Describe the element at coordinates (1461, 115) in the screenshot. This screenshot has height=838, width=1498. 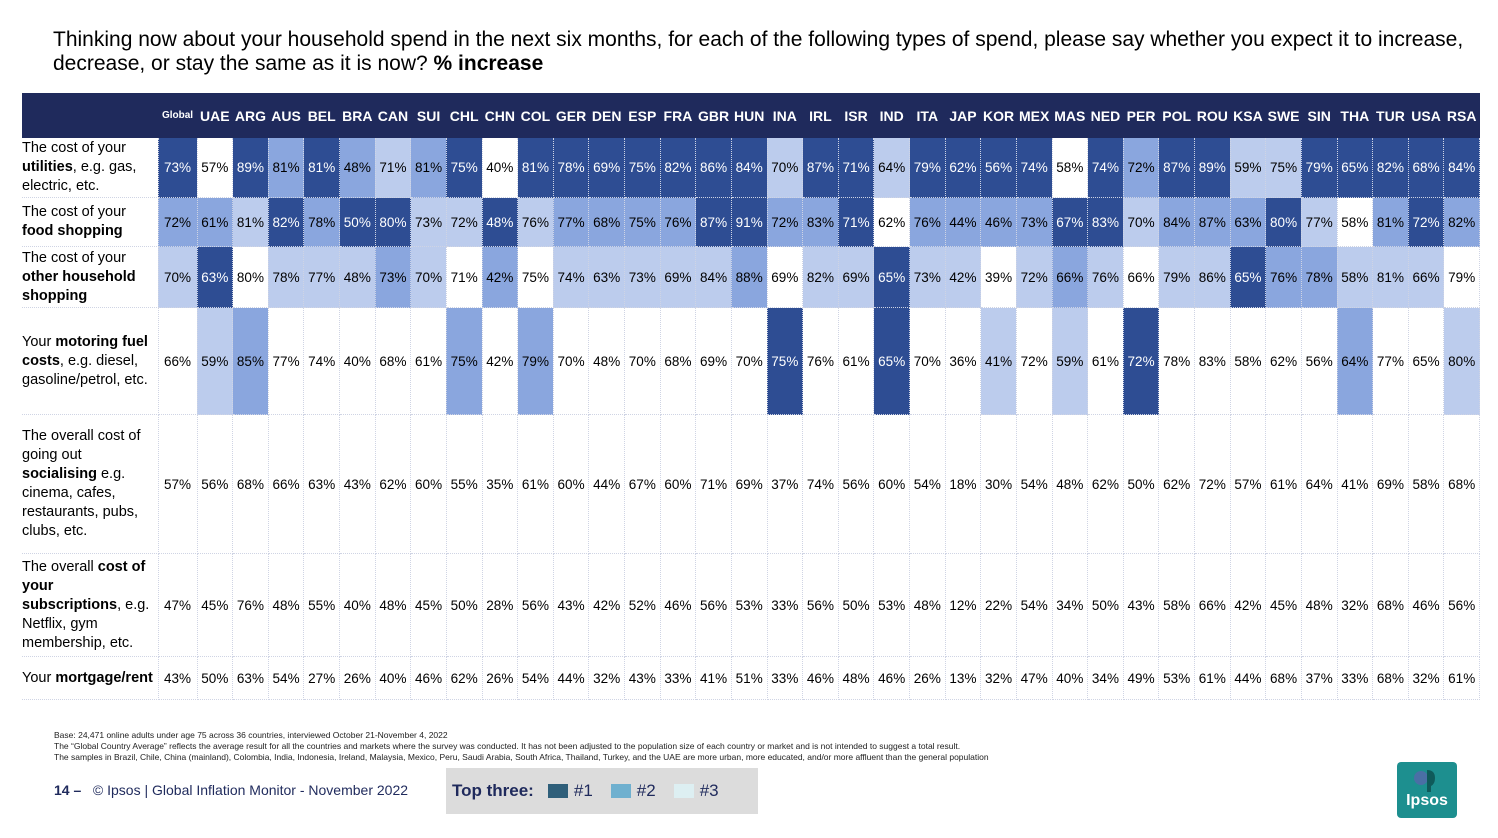
I see `column-header-rsa: RSA` at that location.